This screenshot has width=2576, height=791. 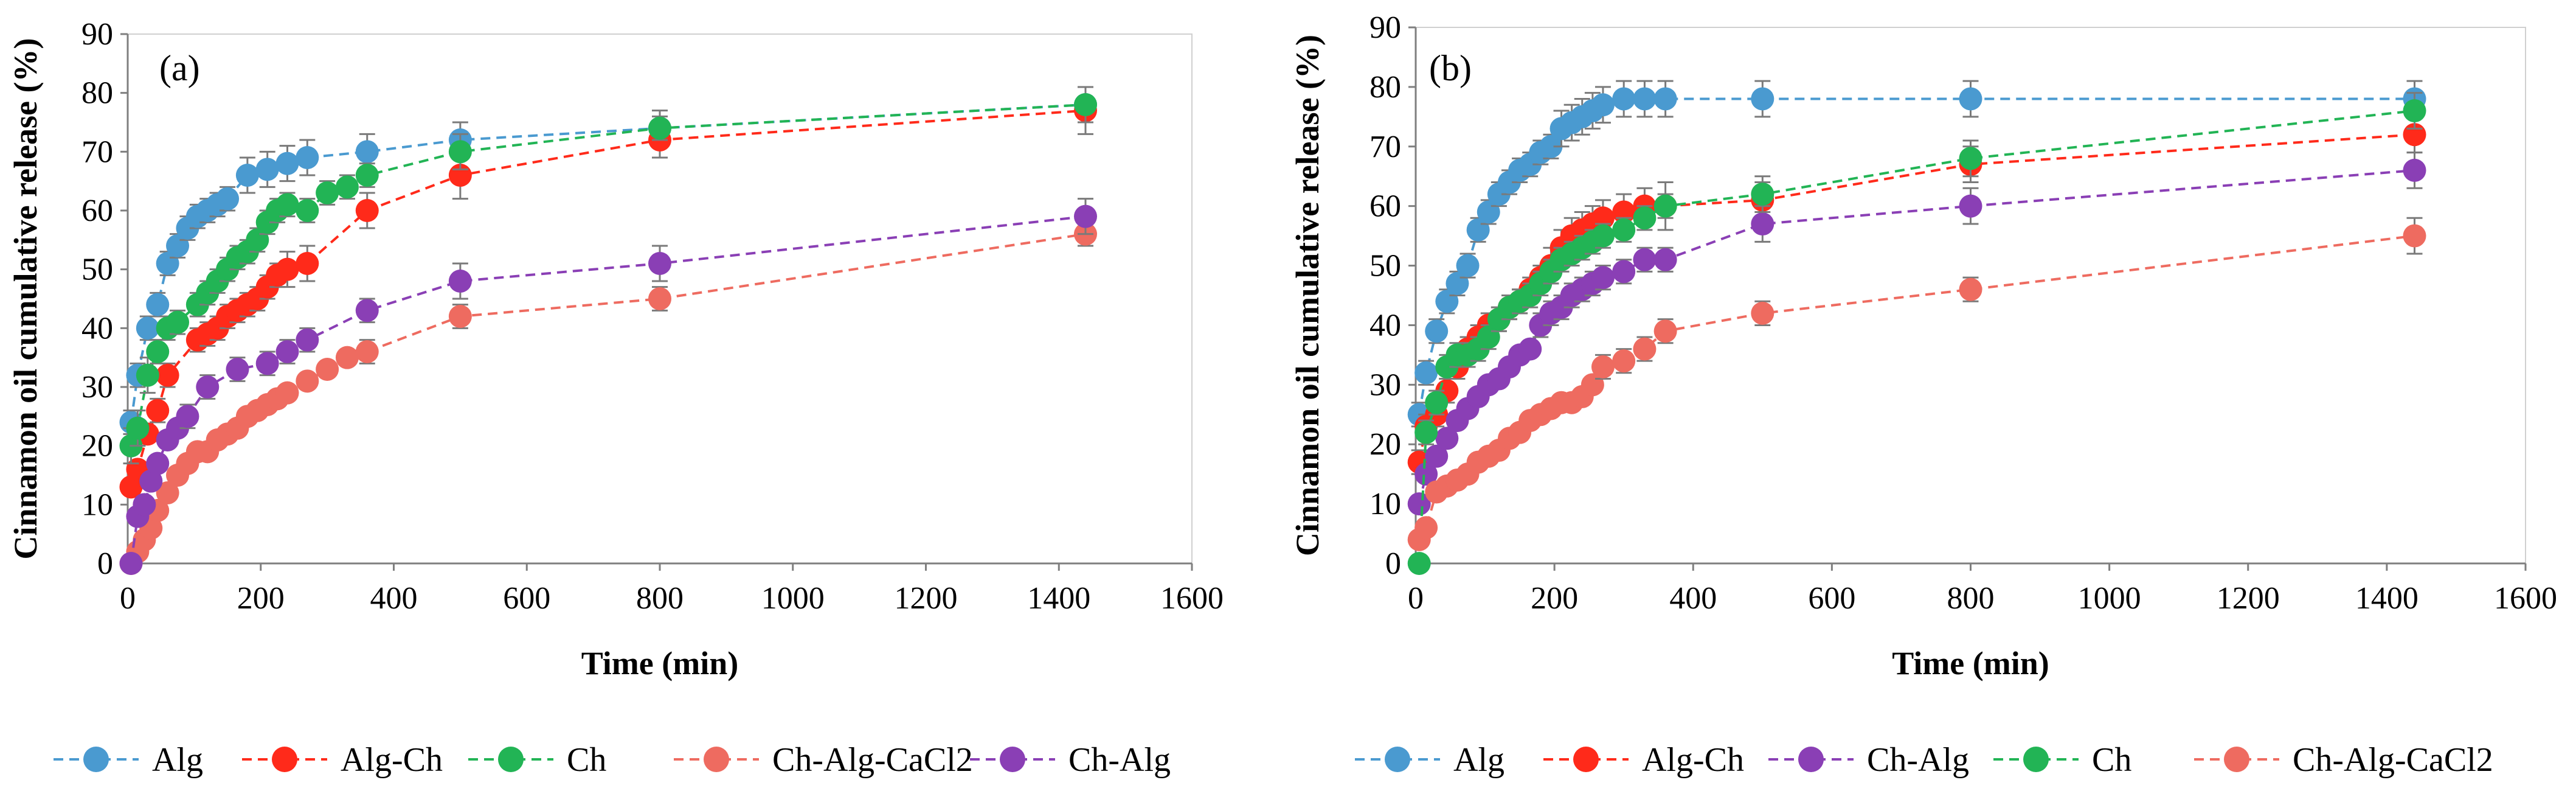 I want to click on legend-label: Ch, so click(x=2111, y=760).